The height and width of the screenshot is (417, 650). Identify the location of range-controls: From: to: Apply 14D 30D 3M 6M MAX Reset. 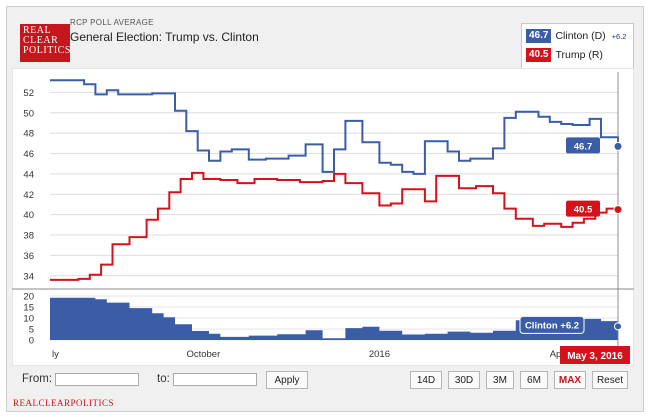
(323, 380).